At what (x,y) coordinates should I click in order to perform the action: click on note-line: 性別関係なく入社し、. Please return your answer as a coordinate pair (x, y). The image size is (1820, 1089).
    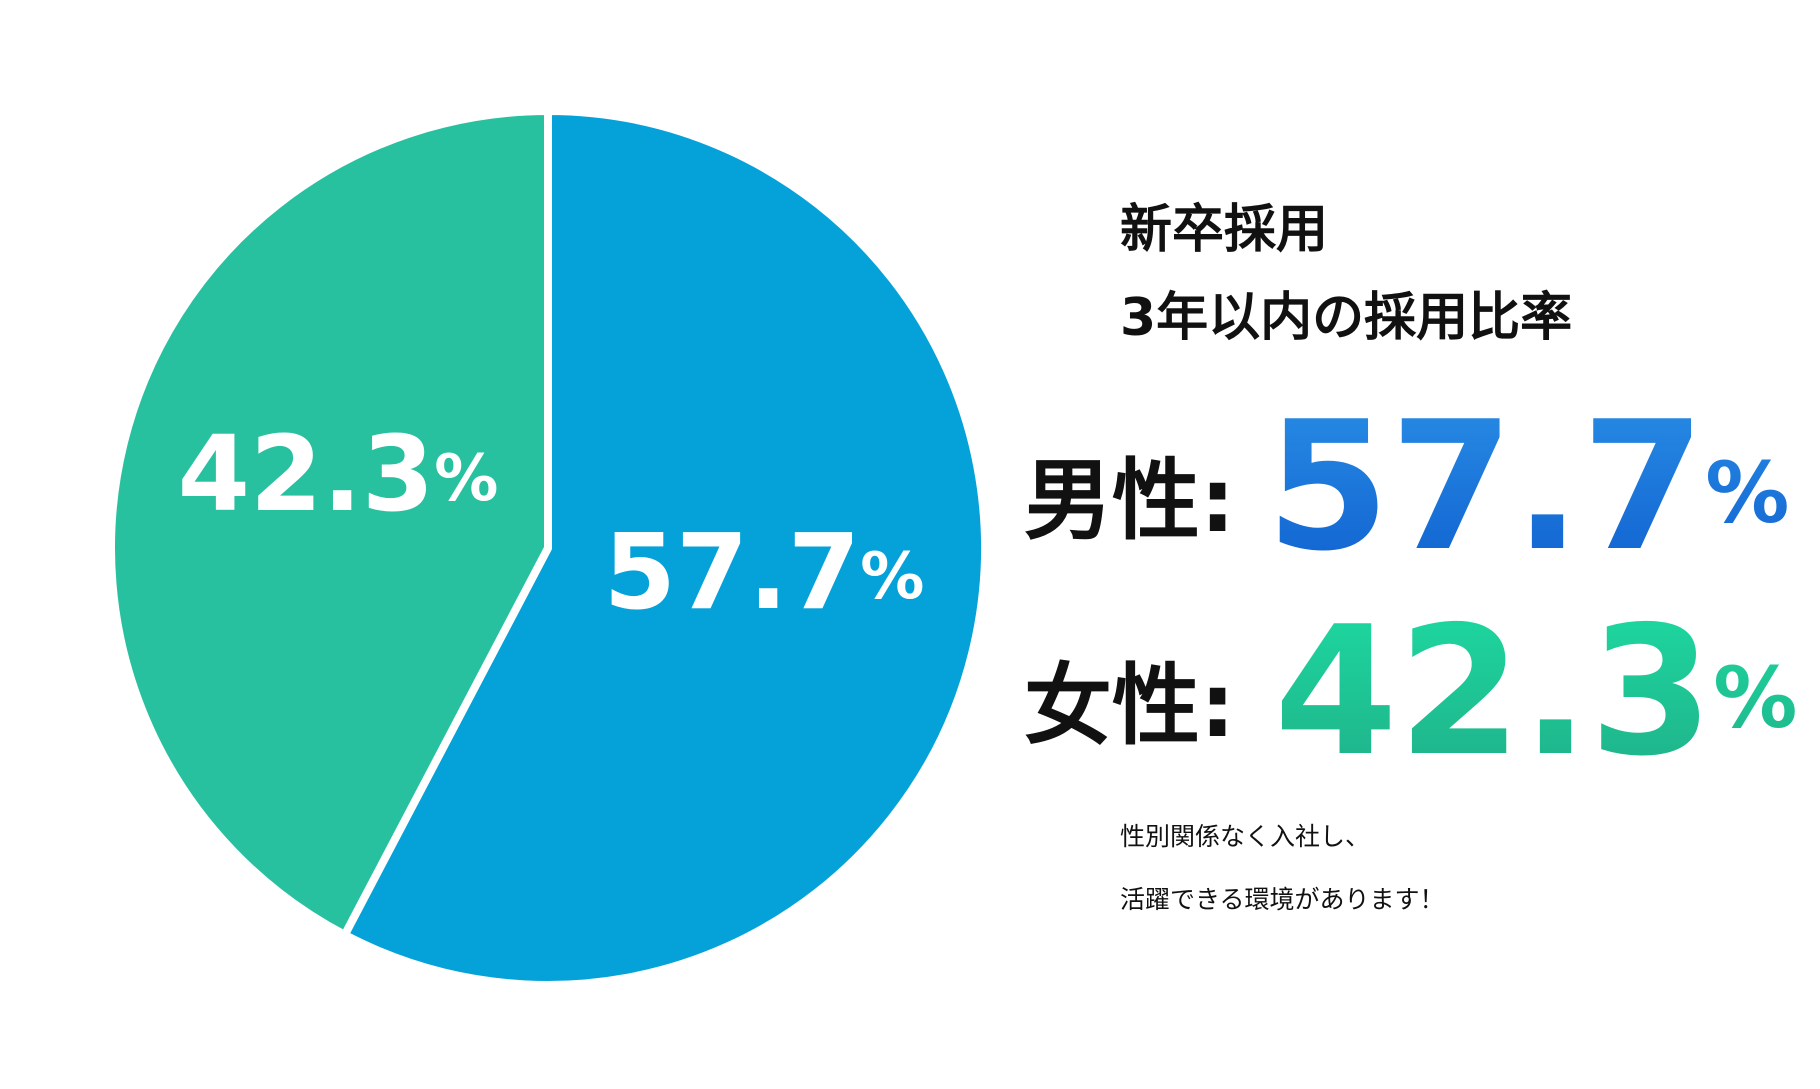
    Looking at the image, I should click on (1245, 836).